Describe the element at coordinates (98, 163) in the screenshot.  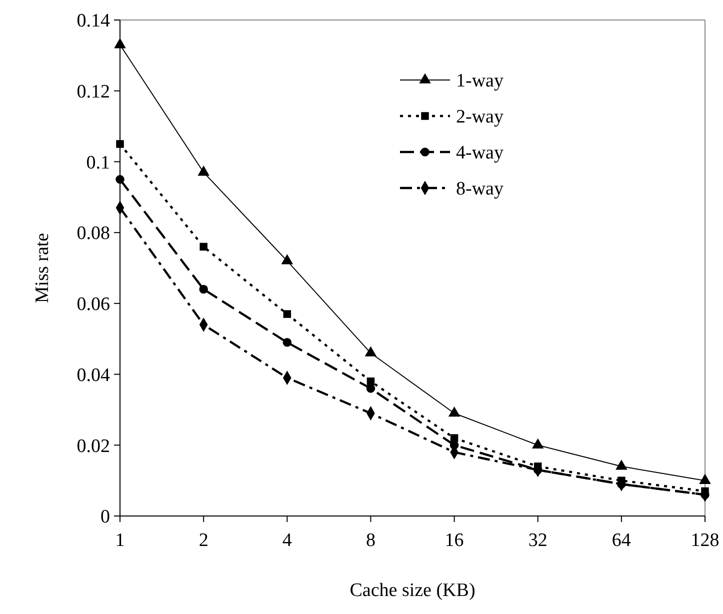
I see `y-tick-label: 0.1` at that location.